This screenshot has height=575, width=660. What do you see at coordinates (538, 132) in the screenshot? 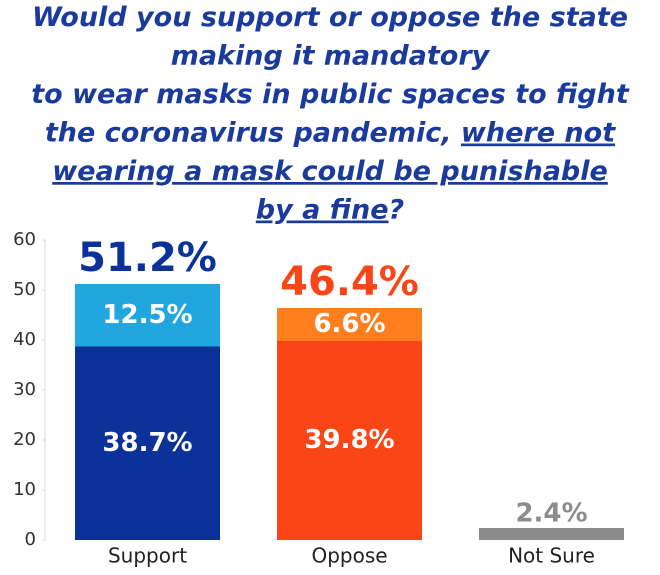
I see `title-segment: where not` at bounding box center [538, 132].